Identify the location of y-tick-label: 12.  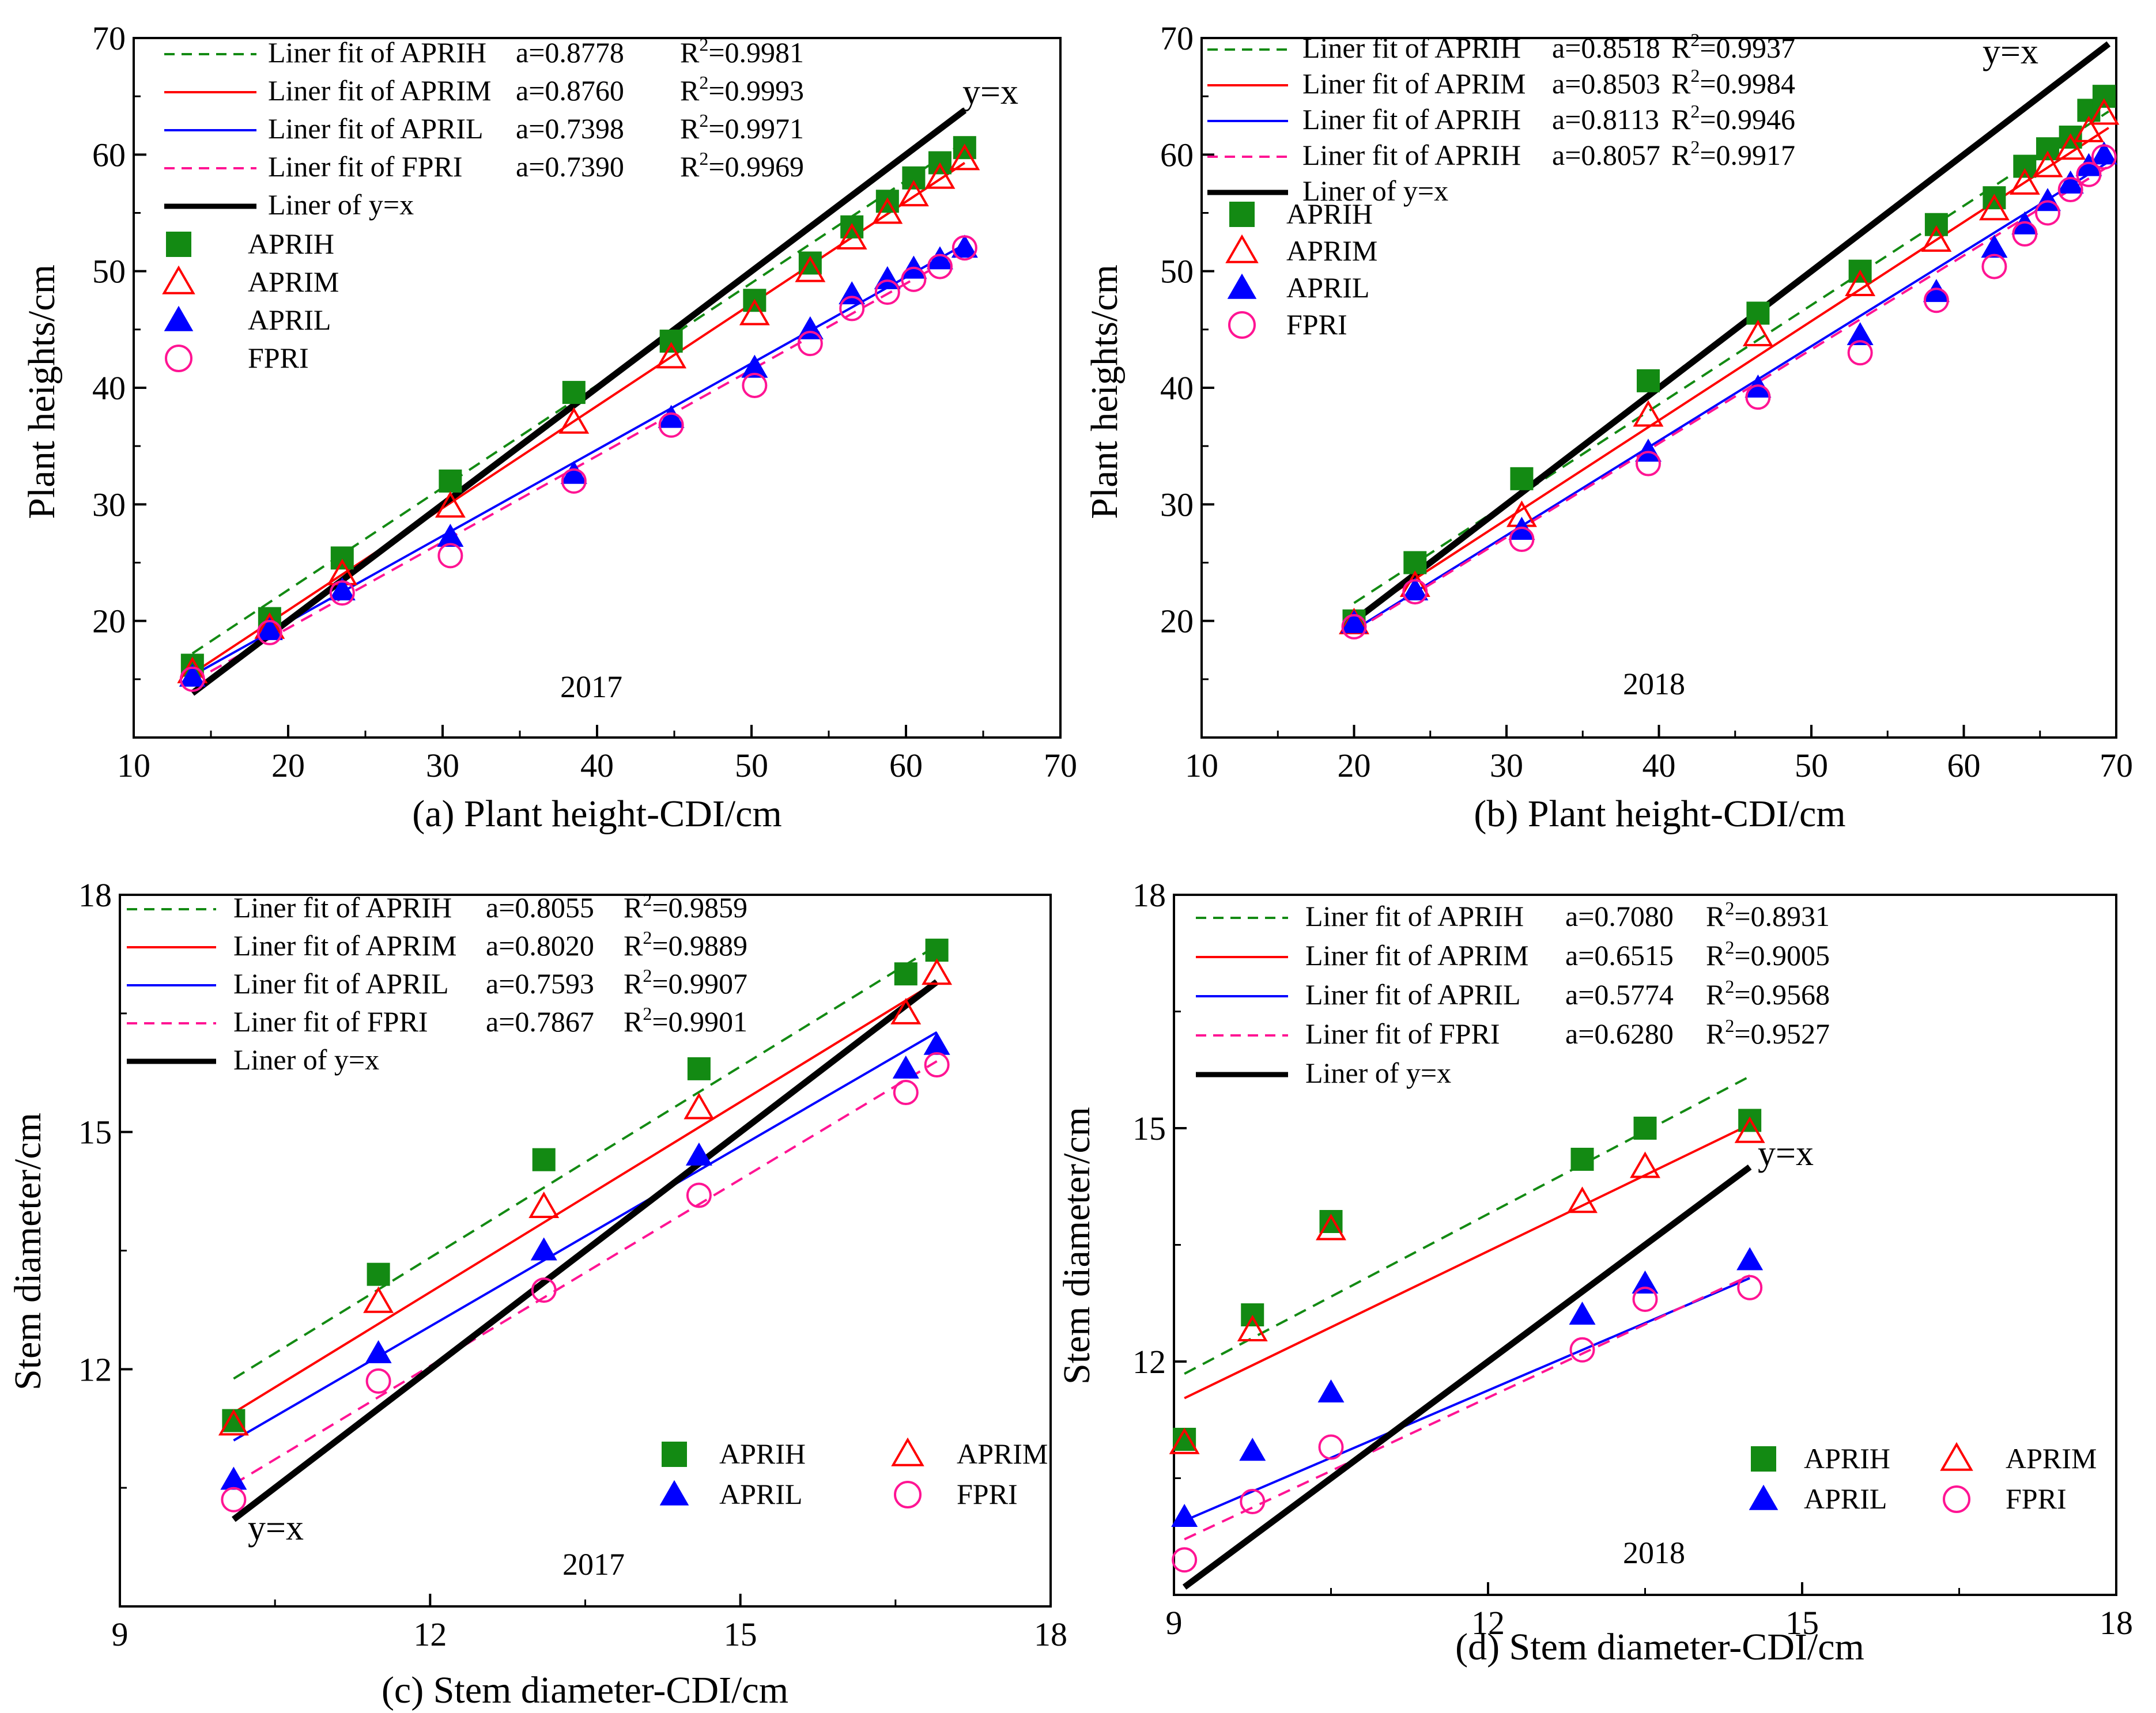
(1149, 1362).